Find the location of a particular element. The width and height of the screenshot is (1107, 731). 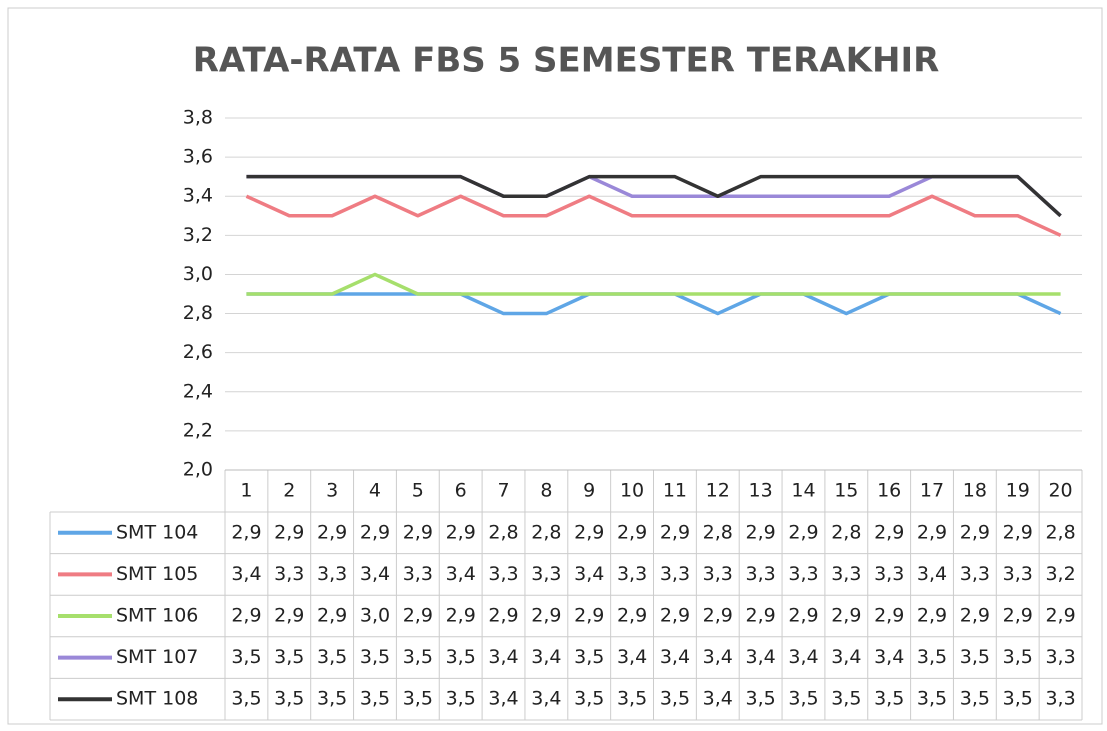

y-tick-label: 3,2 is located at coordinates (198, 235).